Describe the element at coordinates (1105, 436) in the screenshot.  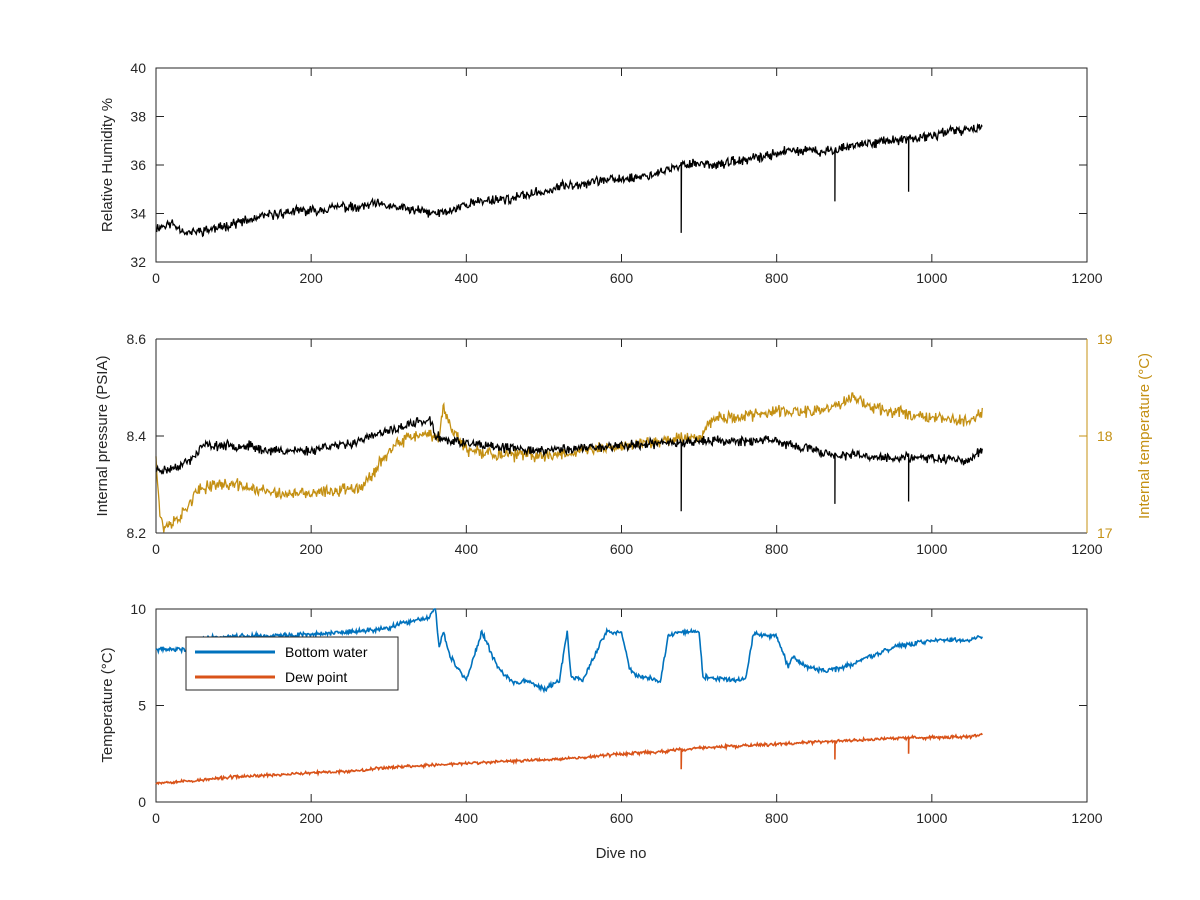
I see `y-tick-label-right: 18` at that location.